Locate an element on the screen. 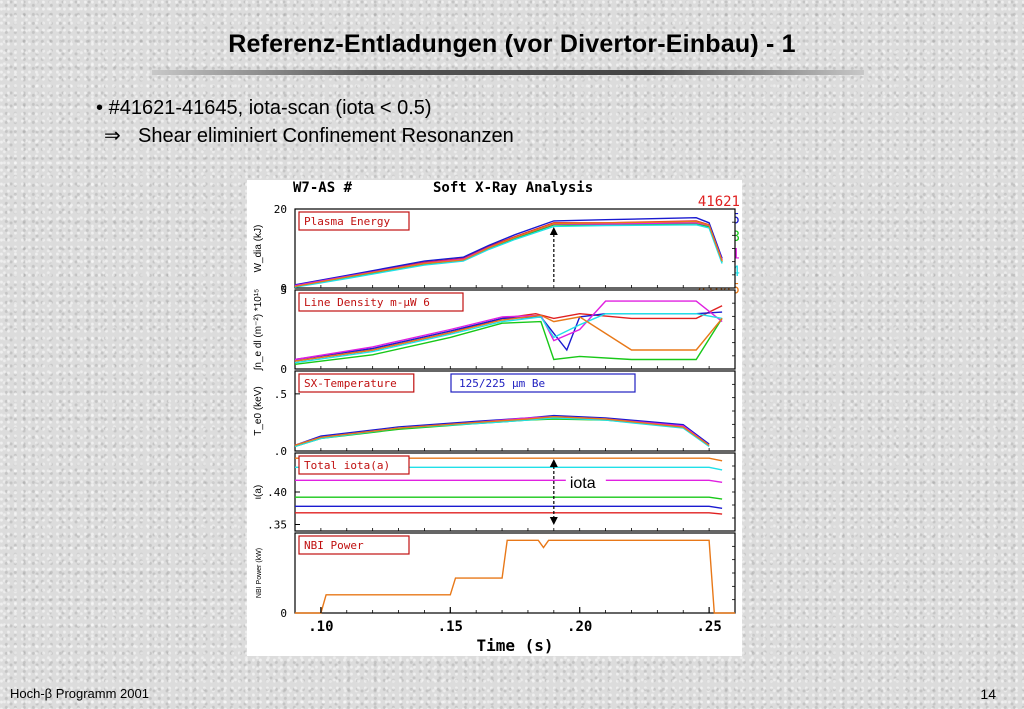 This screenshot has height=709, width=1024. panel-annotation: 125/225 μm Be is located at coordinates (502, 383).